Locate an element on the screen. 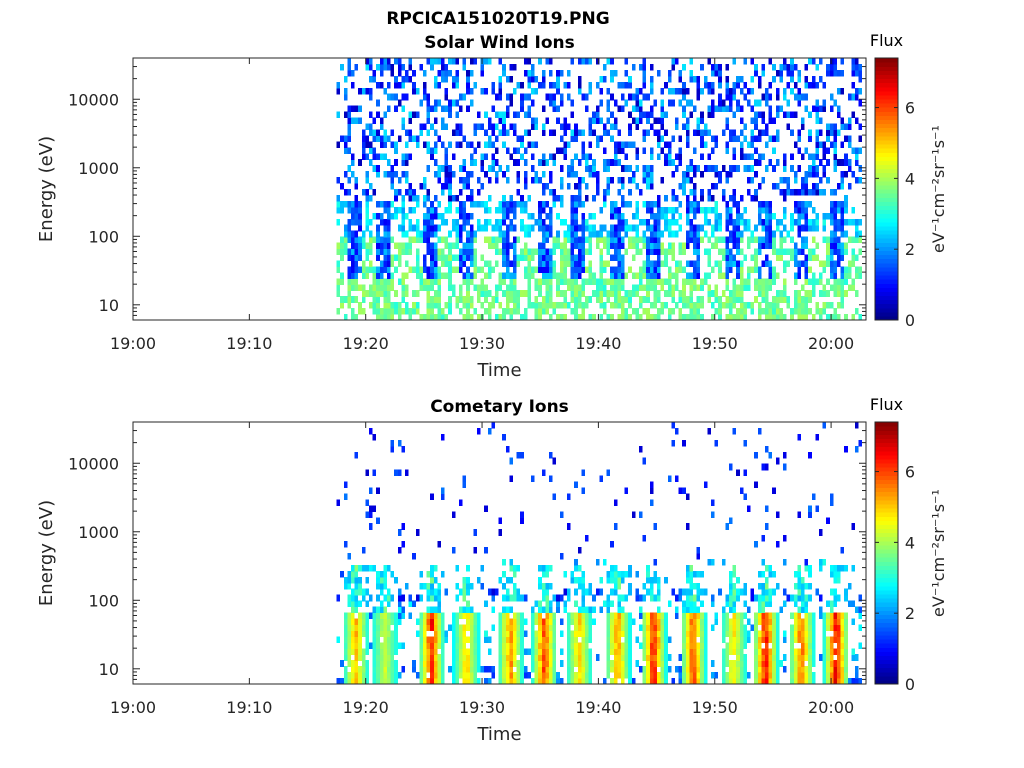 This screenshot has height=768, width=1024. panel-title: Cometary Ions is located at coordinates (499, 407).